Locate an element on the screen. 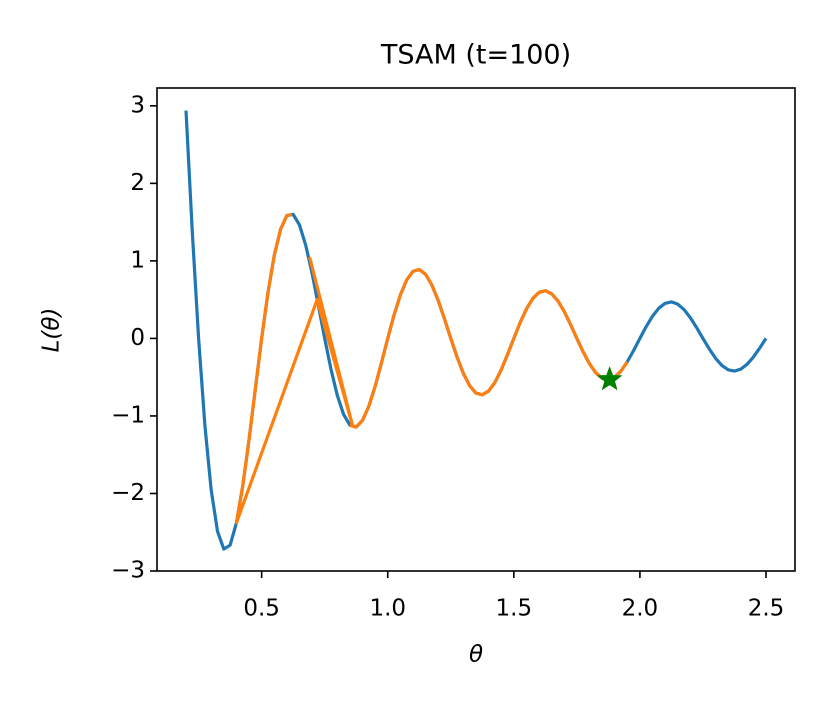  y-tick-label: −1 is located at coordinates (128, 415).